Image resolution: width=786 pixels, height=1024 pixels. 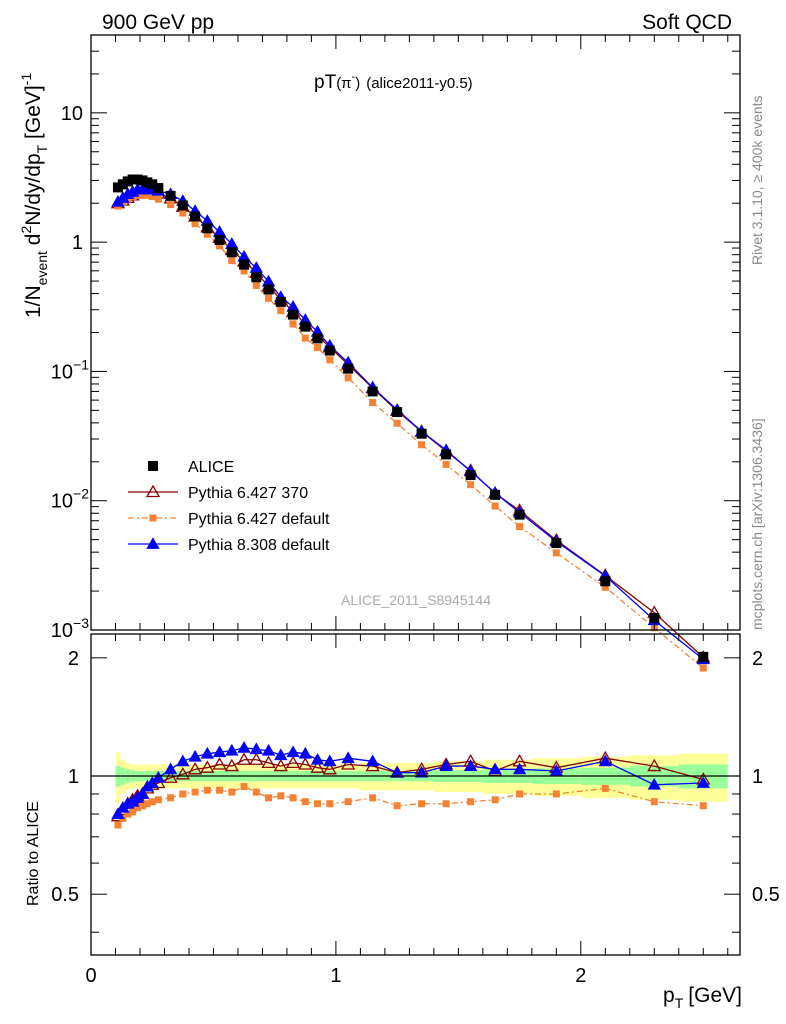 I want to click on ylabel-part: 1/N, so click(x=33, y=301).